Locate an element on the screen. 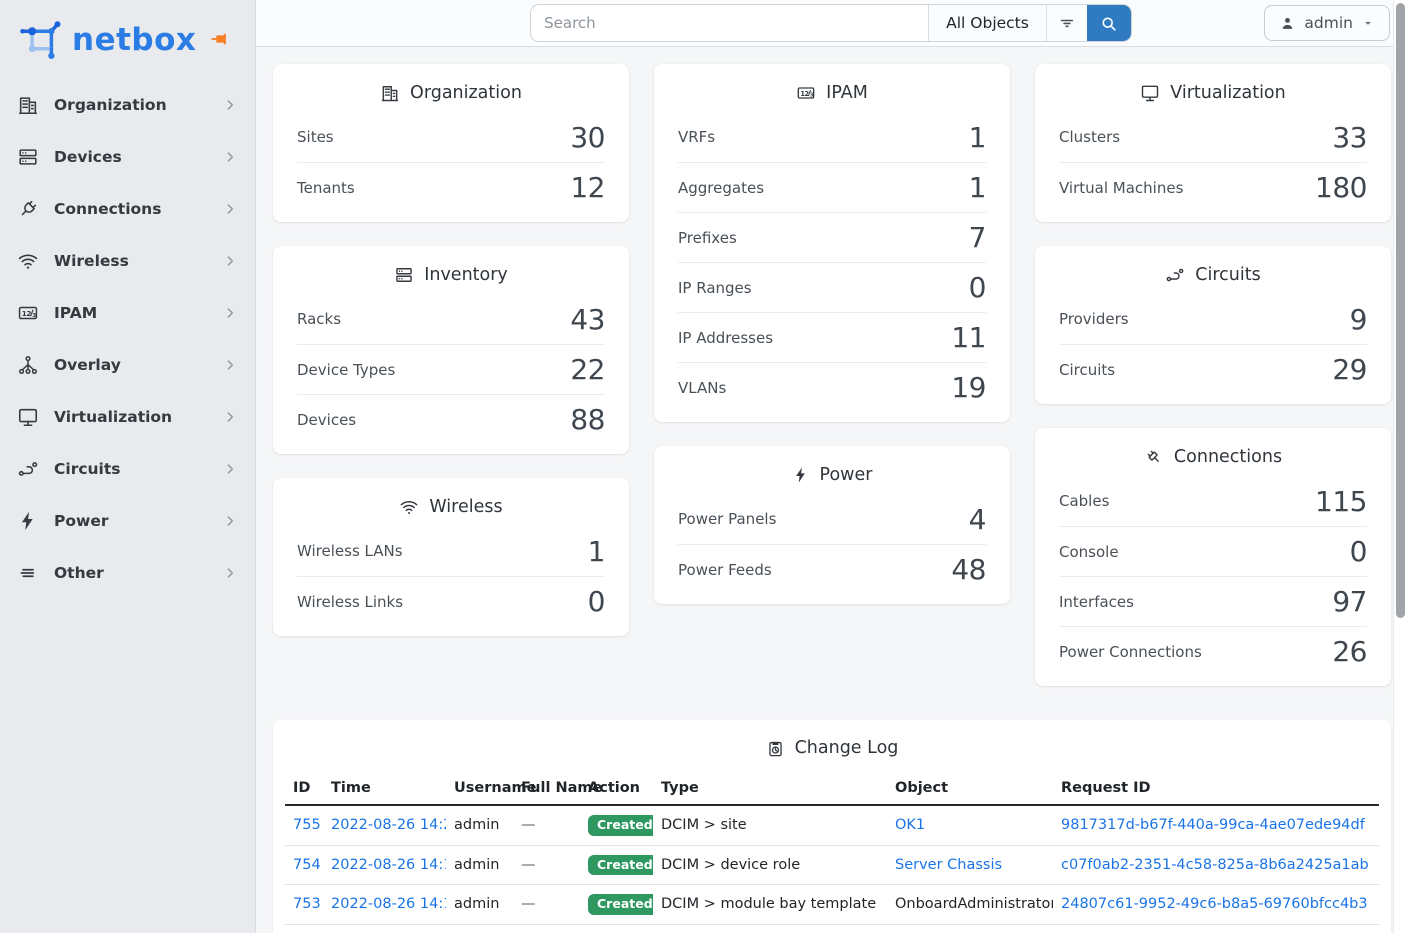 The width and height of the screenshot is (1406, 933). stat-value: 19 is located at coordinates (968, 387).